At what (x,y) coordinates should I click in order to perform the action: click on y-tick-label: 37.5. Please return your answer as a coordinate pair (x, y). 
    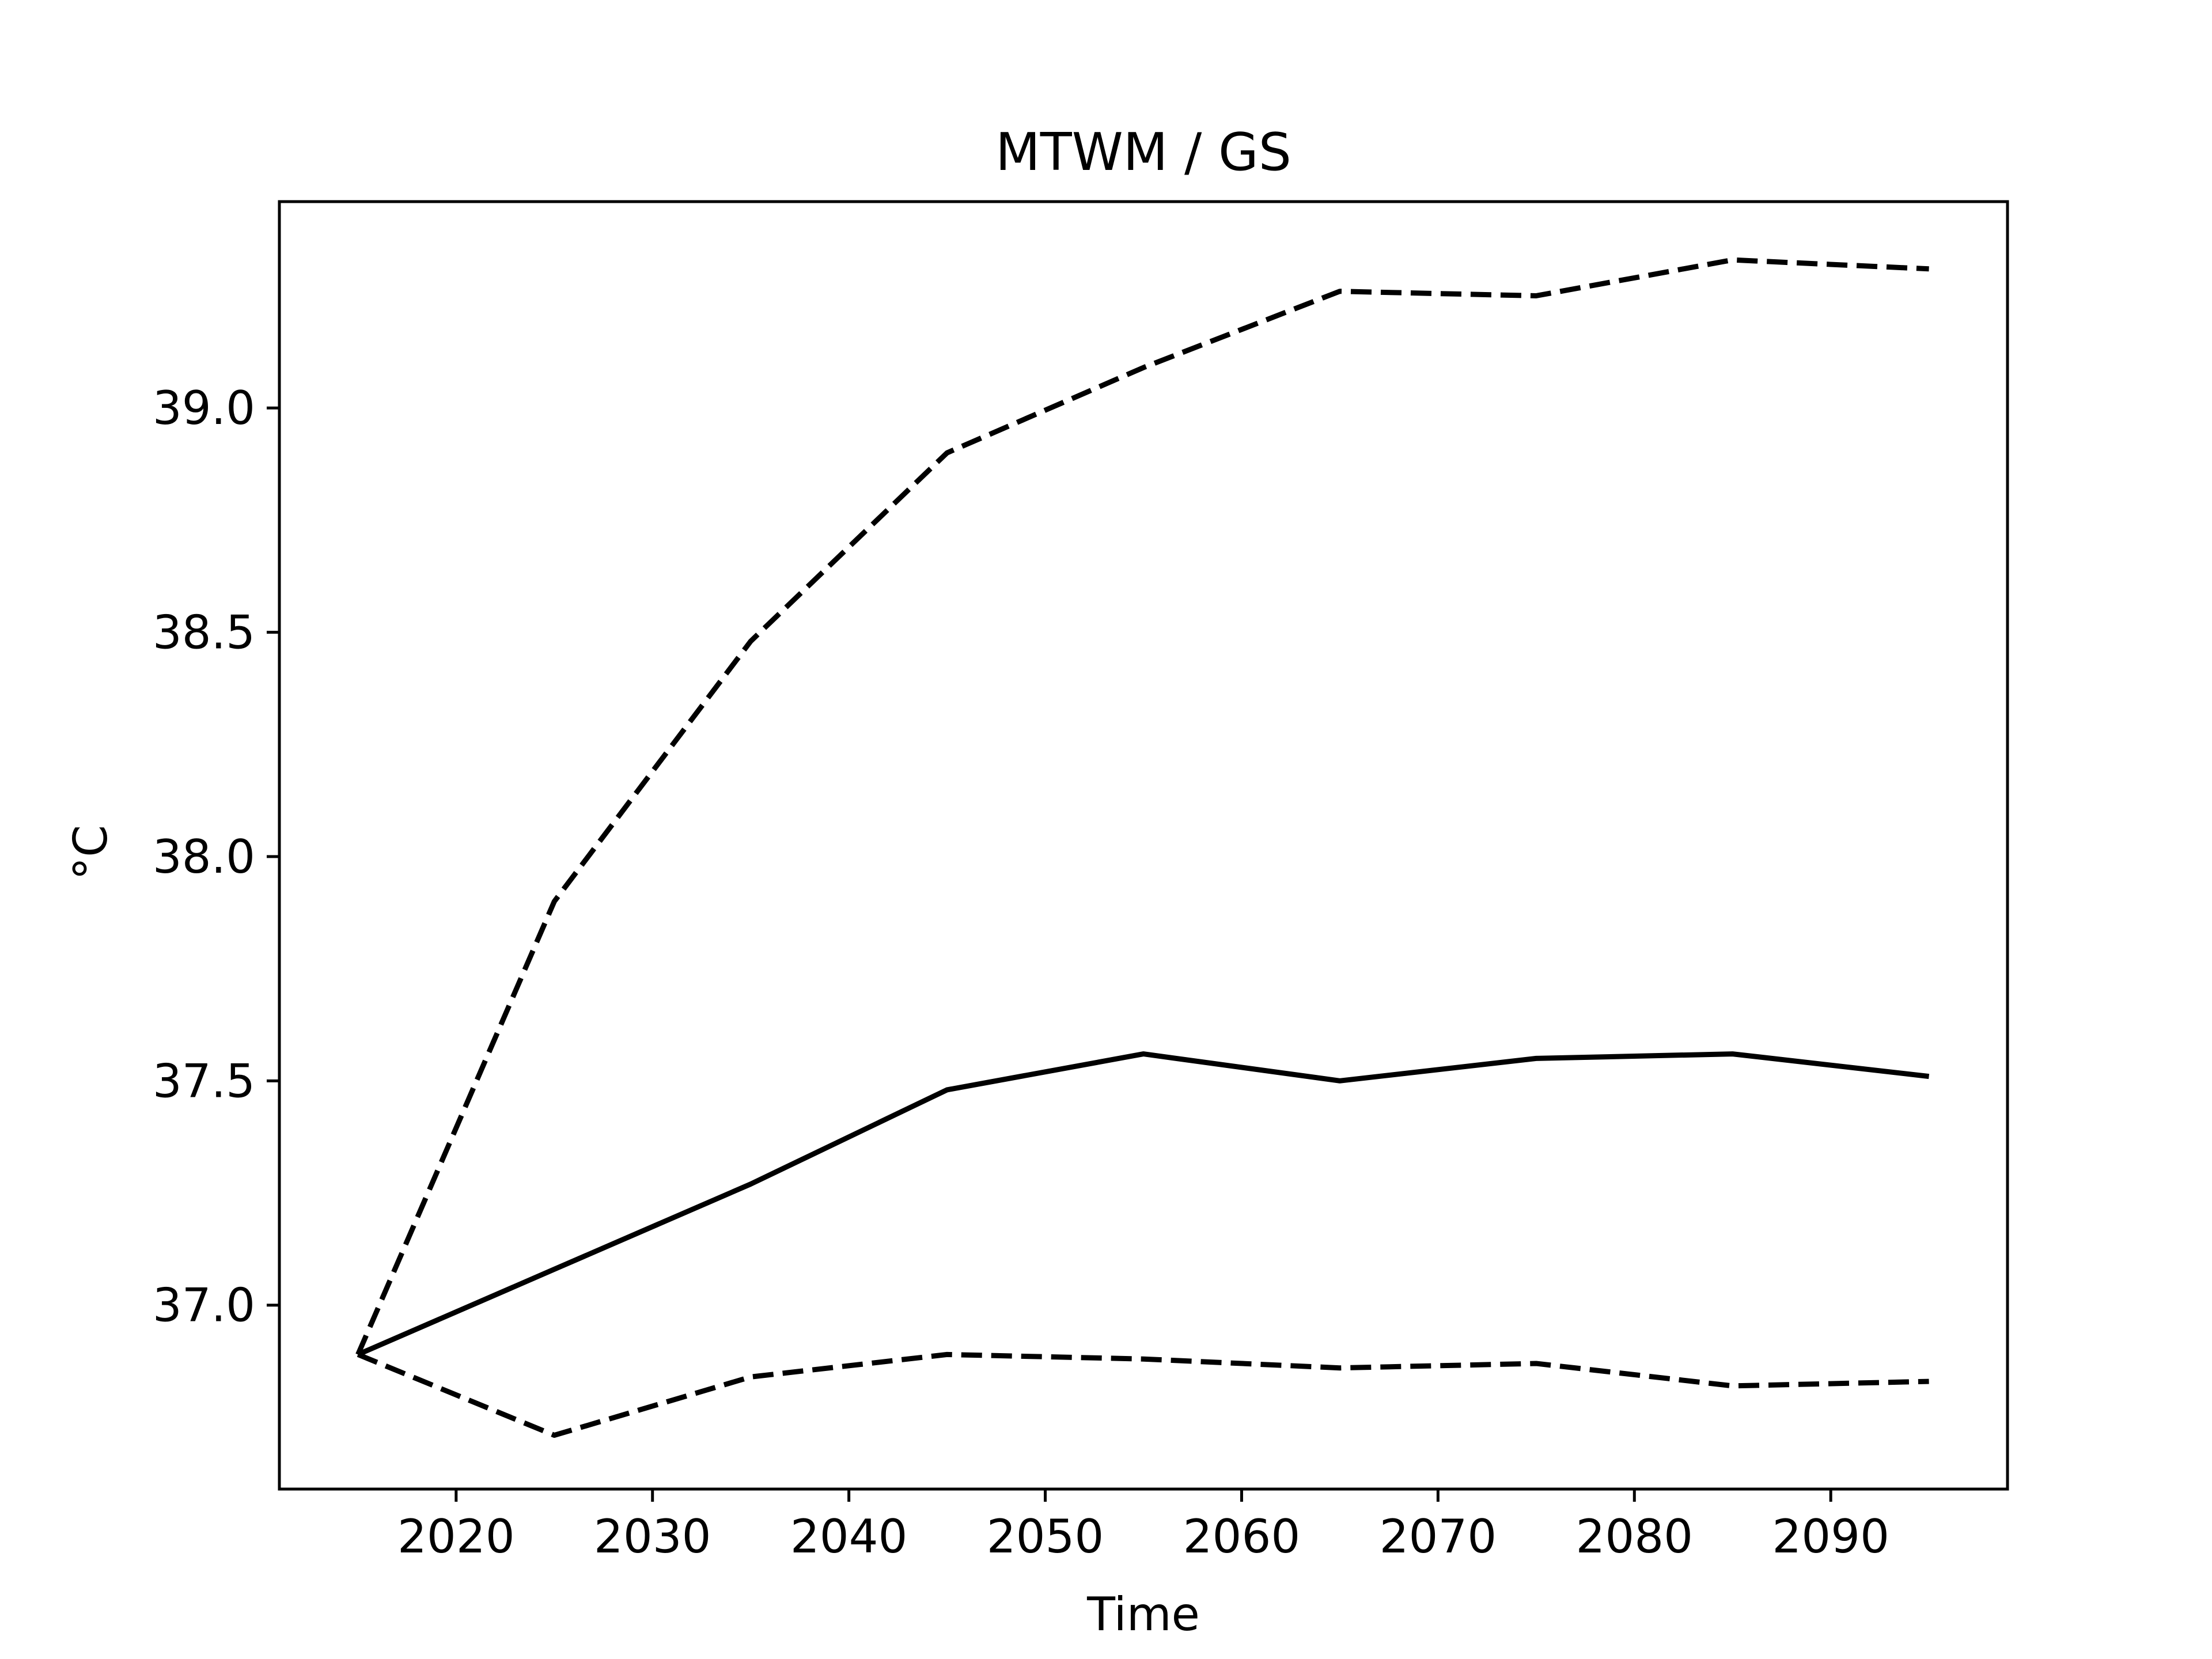
    Looking at the image, I should click on (204, 1081).